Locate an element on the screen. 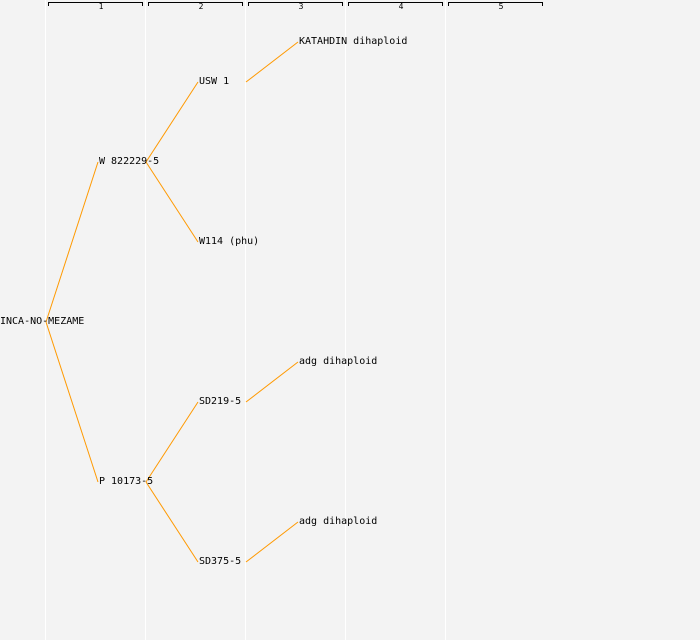 This screenshot has height=640, width=700. link-pmother-sd219 is located at coordinates (172, 442).